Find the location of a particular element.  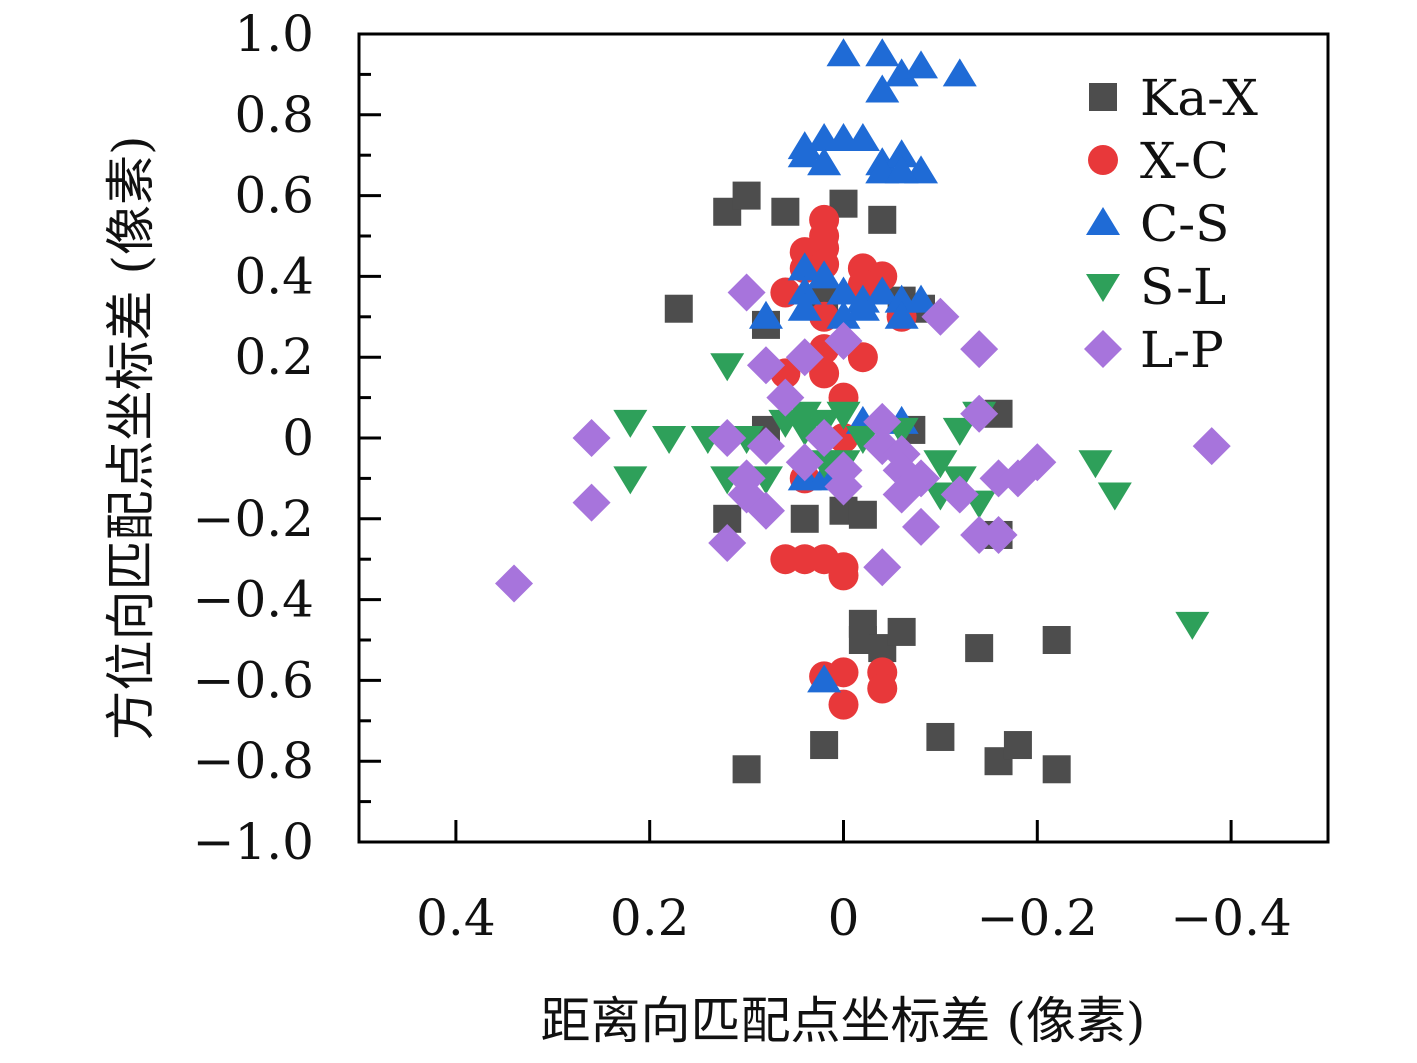

y-tick-label: −0.2 is located at coordinates (253, 519).